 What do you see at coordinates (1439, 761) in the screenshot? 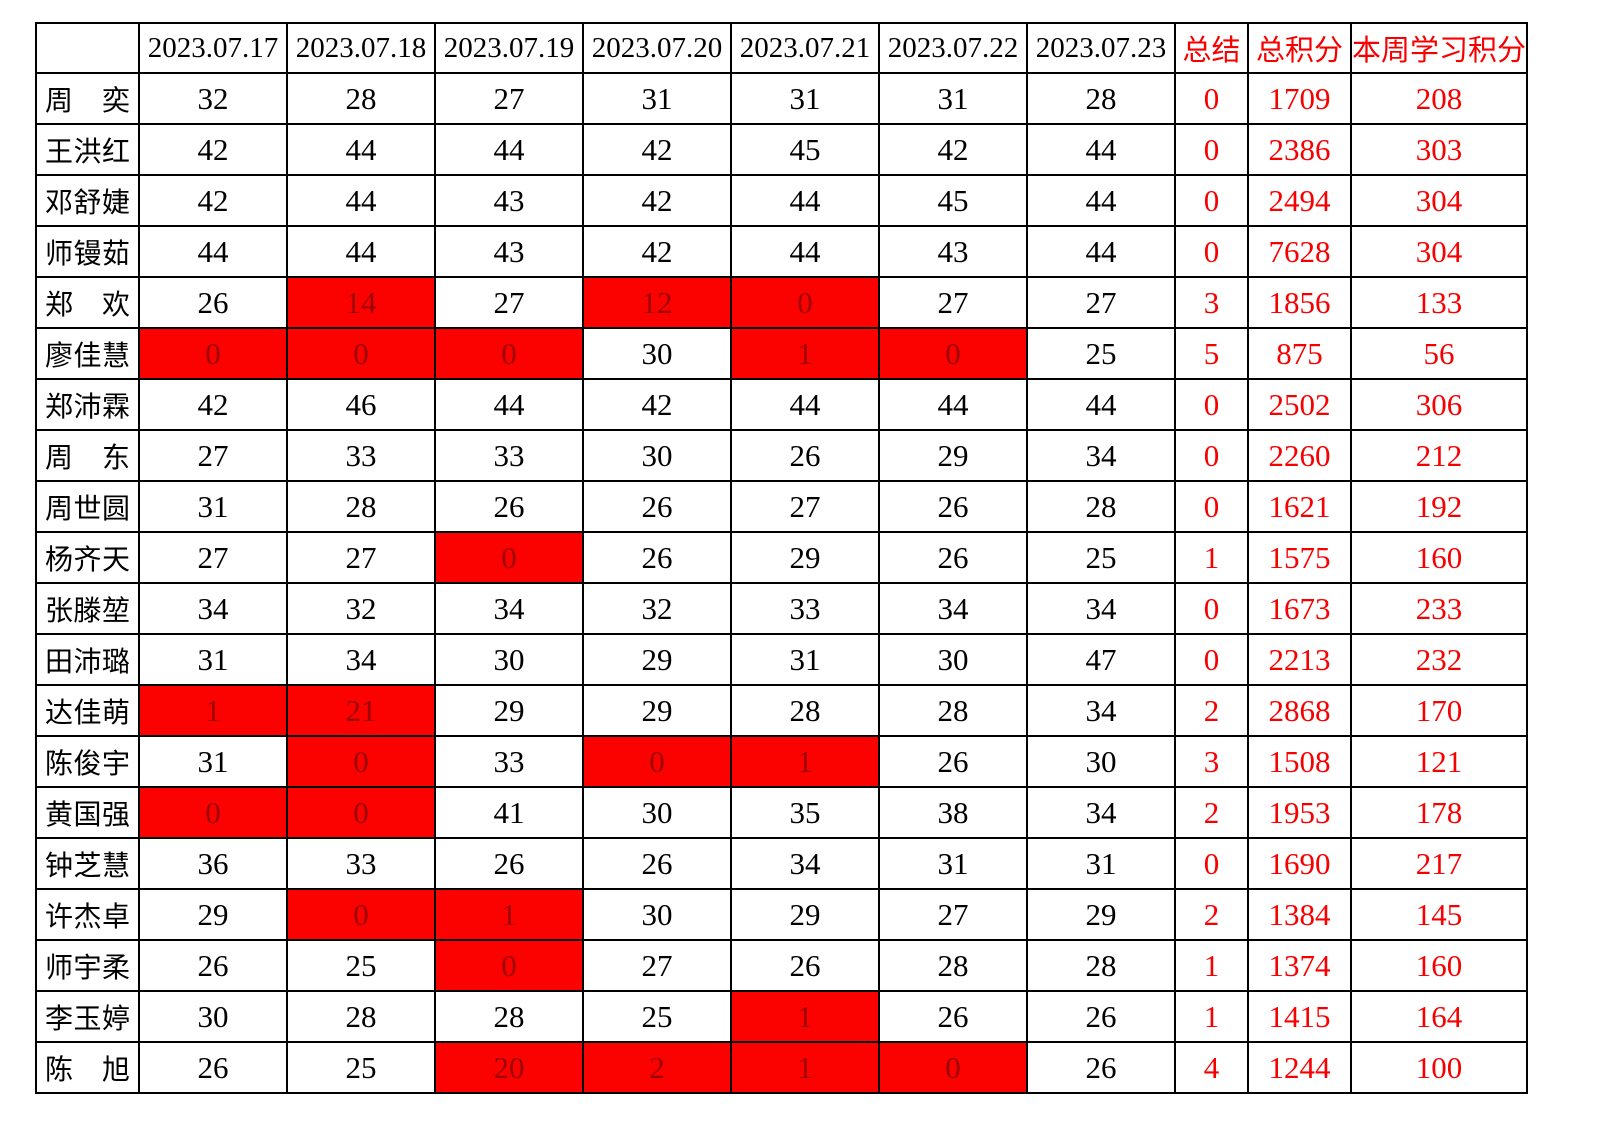
I see `week-points-cell: 121` at bounding box center [1439, 761].